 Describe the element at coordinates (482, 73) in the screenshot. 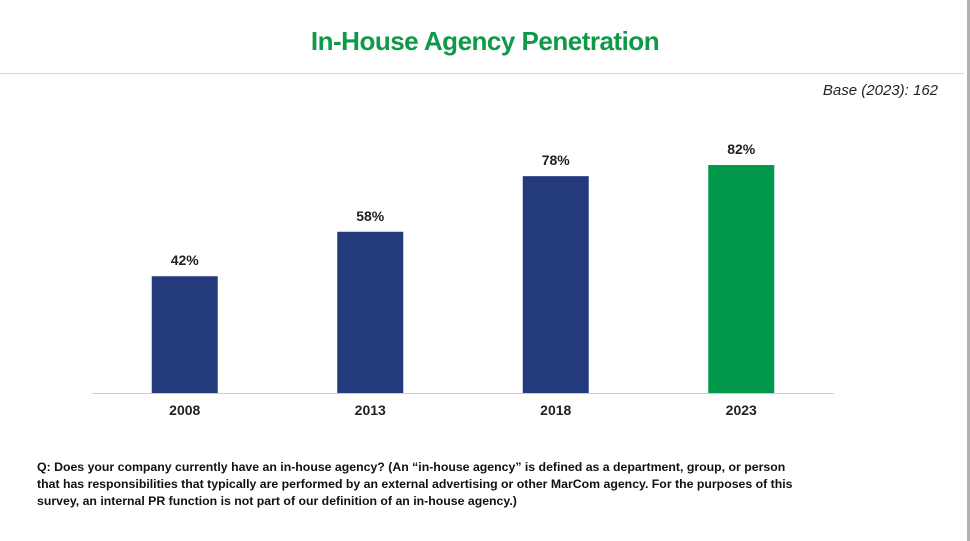

I see `title-divider` at that location.